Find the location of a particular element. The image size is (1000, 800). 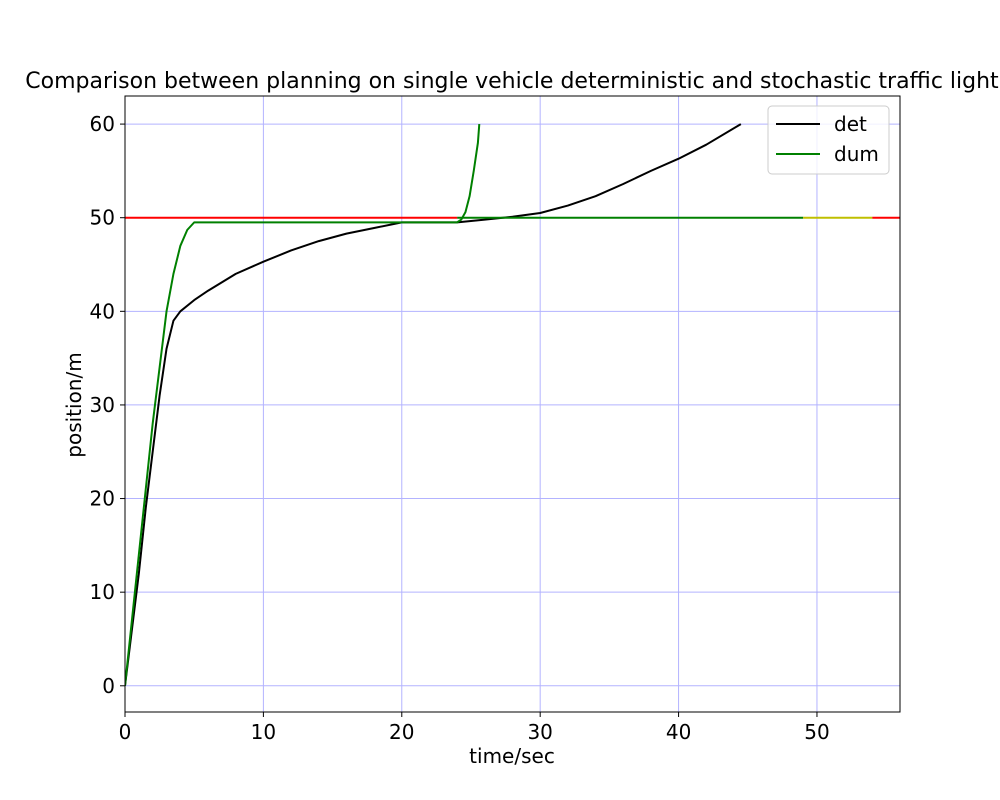

y-tick-label: 30 is located at coordinates (102, 405).